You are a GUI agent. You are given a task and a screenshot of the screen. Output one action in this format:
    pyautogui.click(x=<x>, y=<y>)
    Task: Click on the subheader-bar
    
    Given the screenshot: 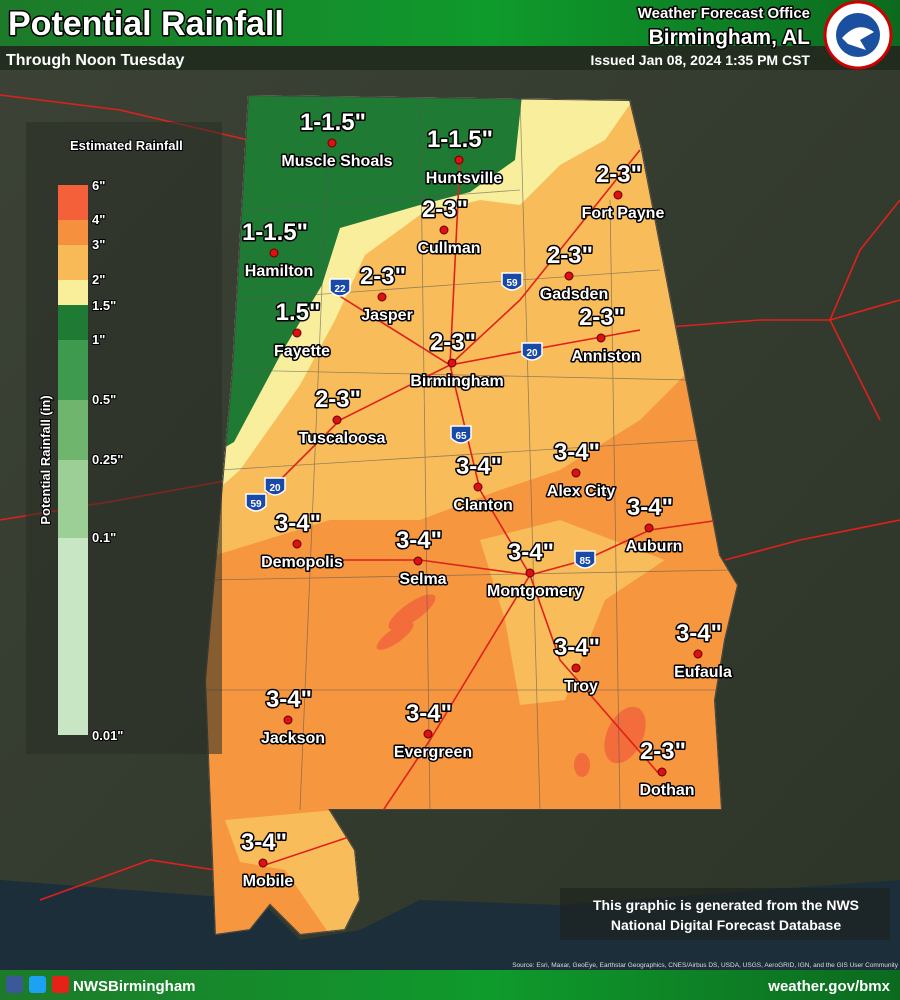 What is the action you would take?
    pyautogui.click(x=450, y=58)
    